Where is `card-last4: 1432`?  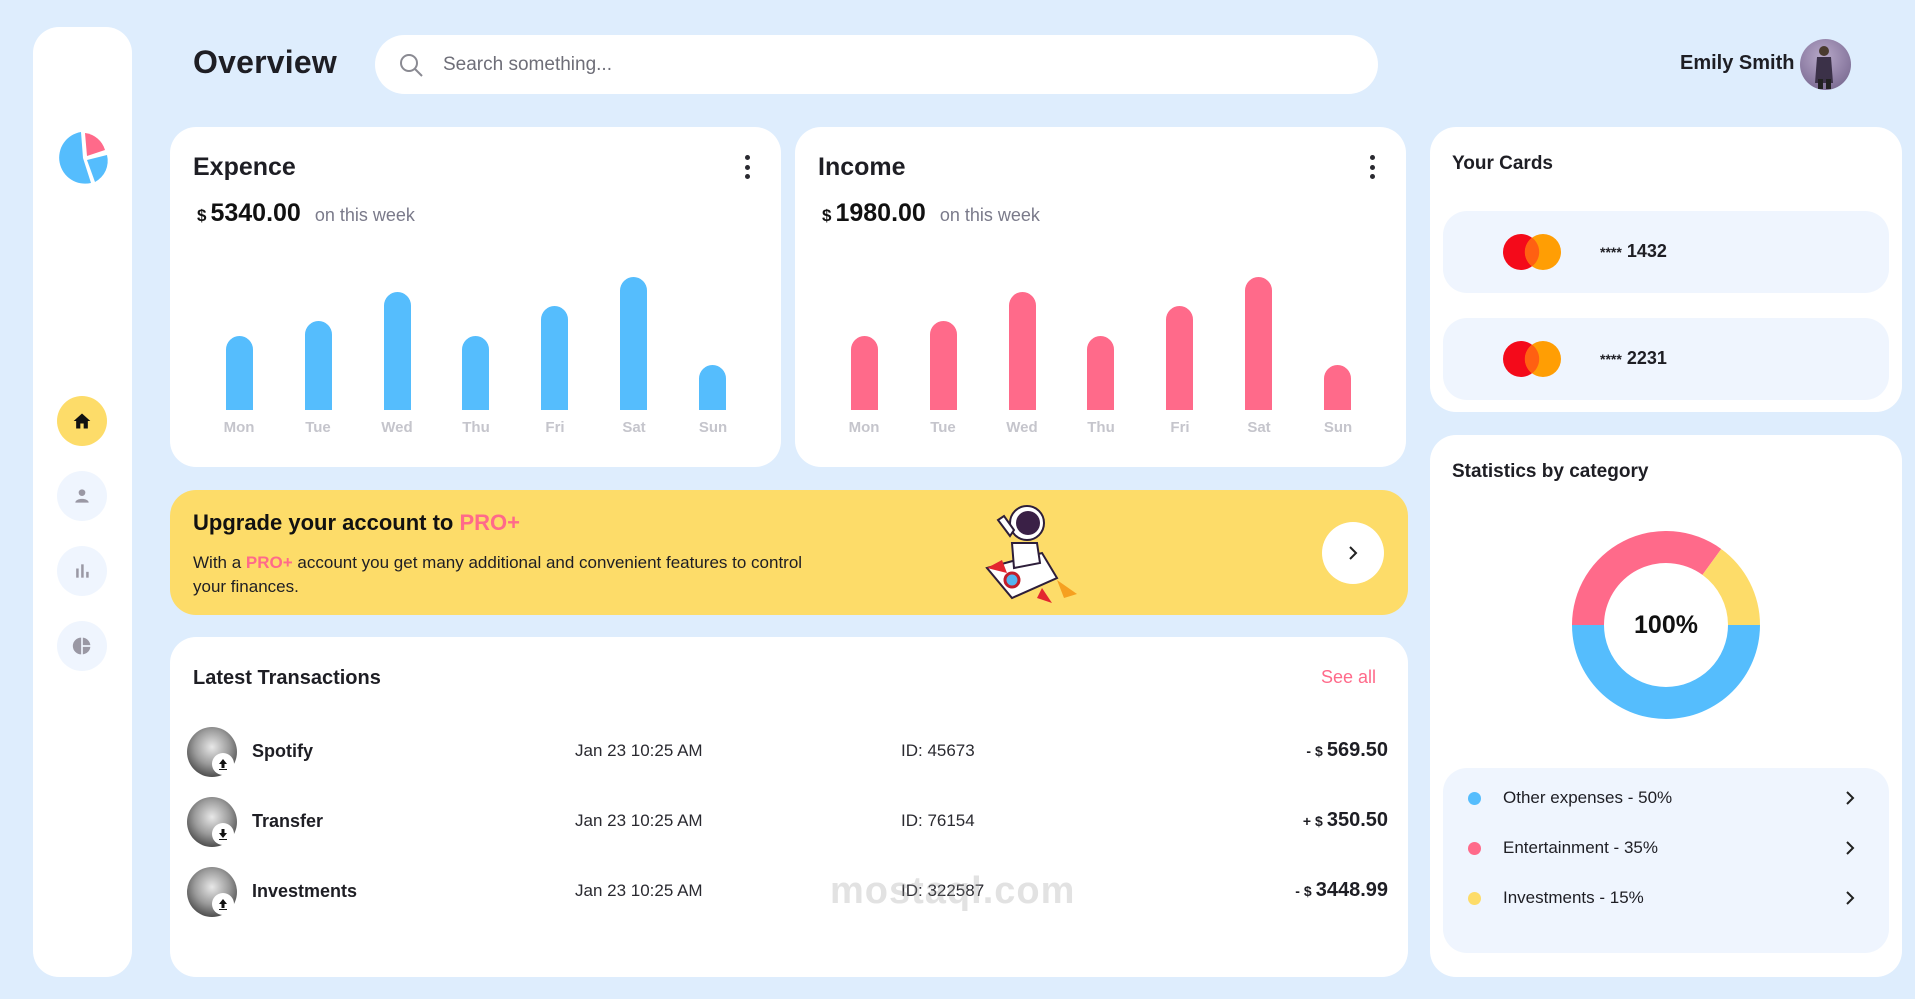
card-last4: 1432 is located at coordinates (1646, 251).